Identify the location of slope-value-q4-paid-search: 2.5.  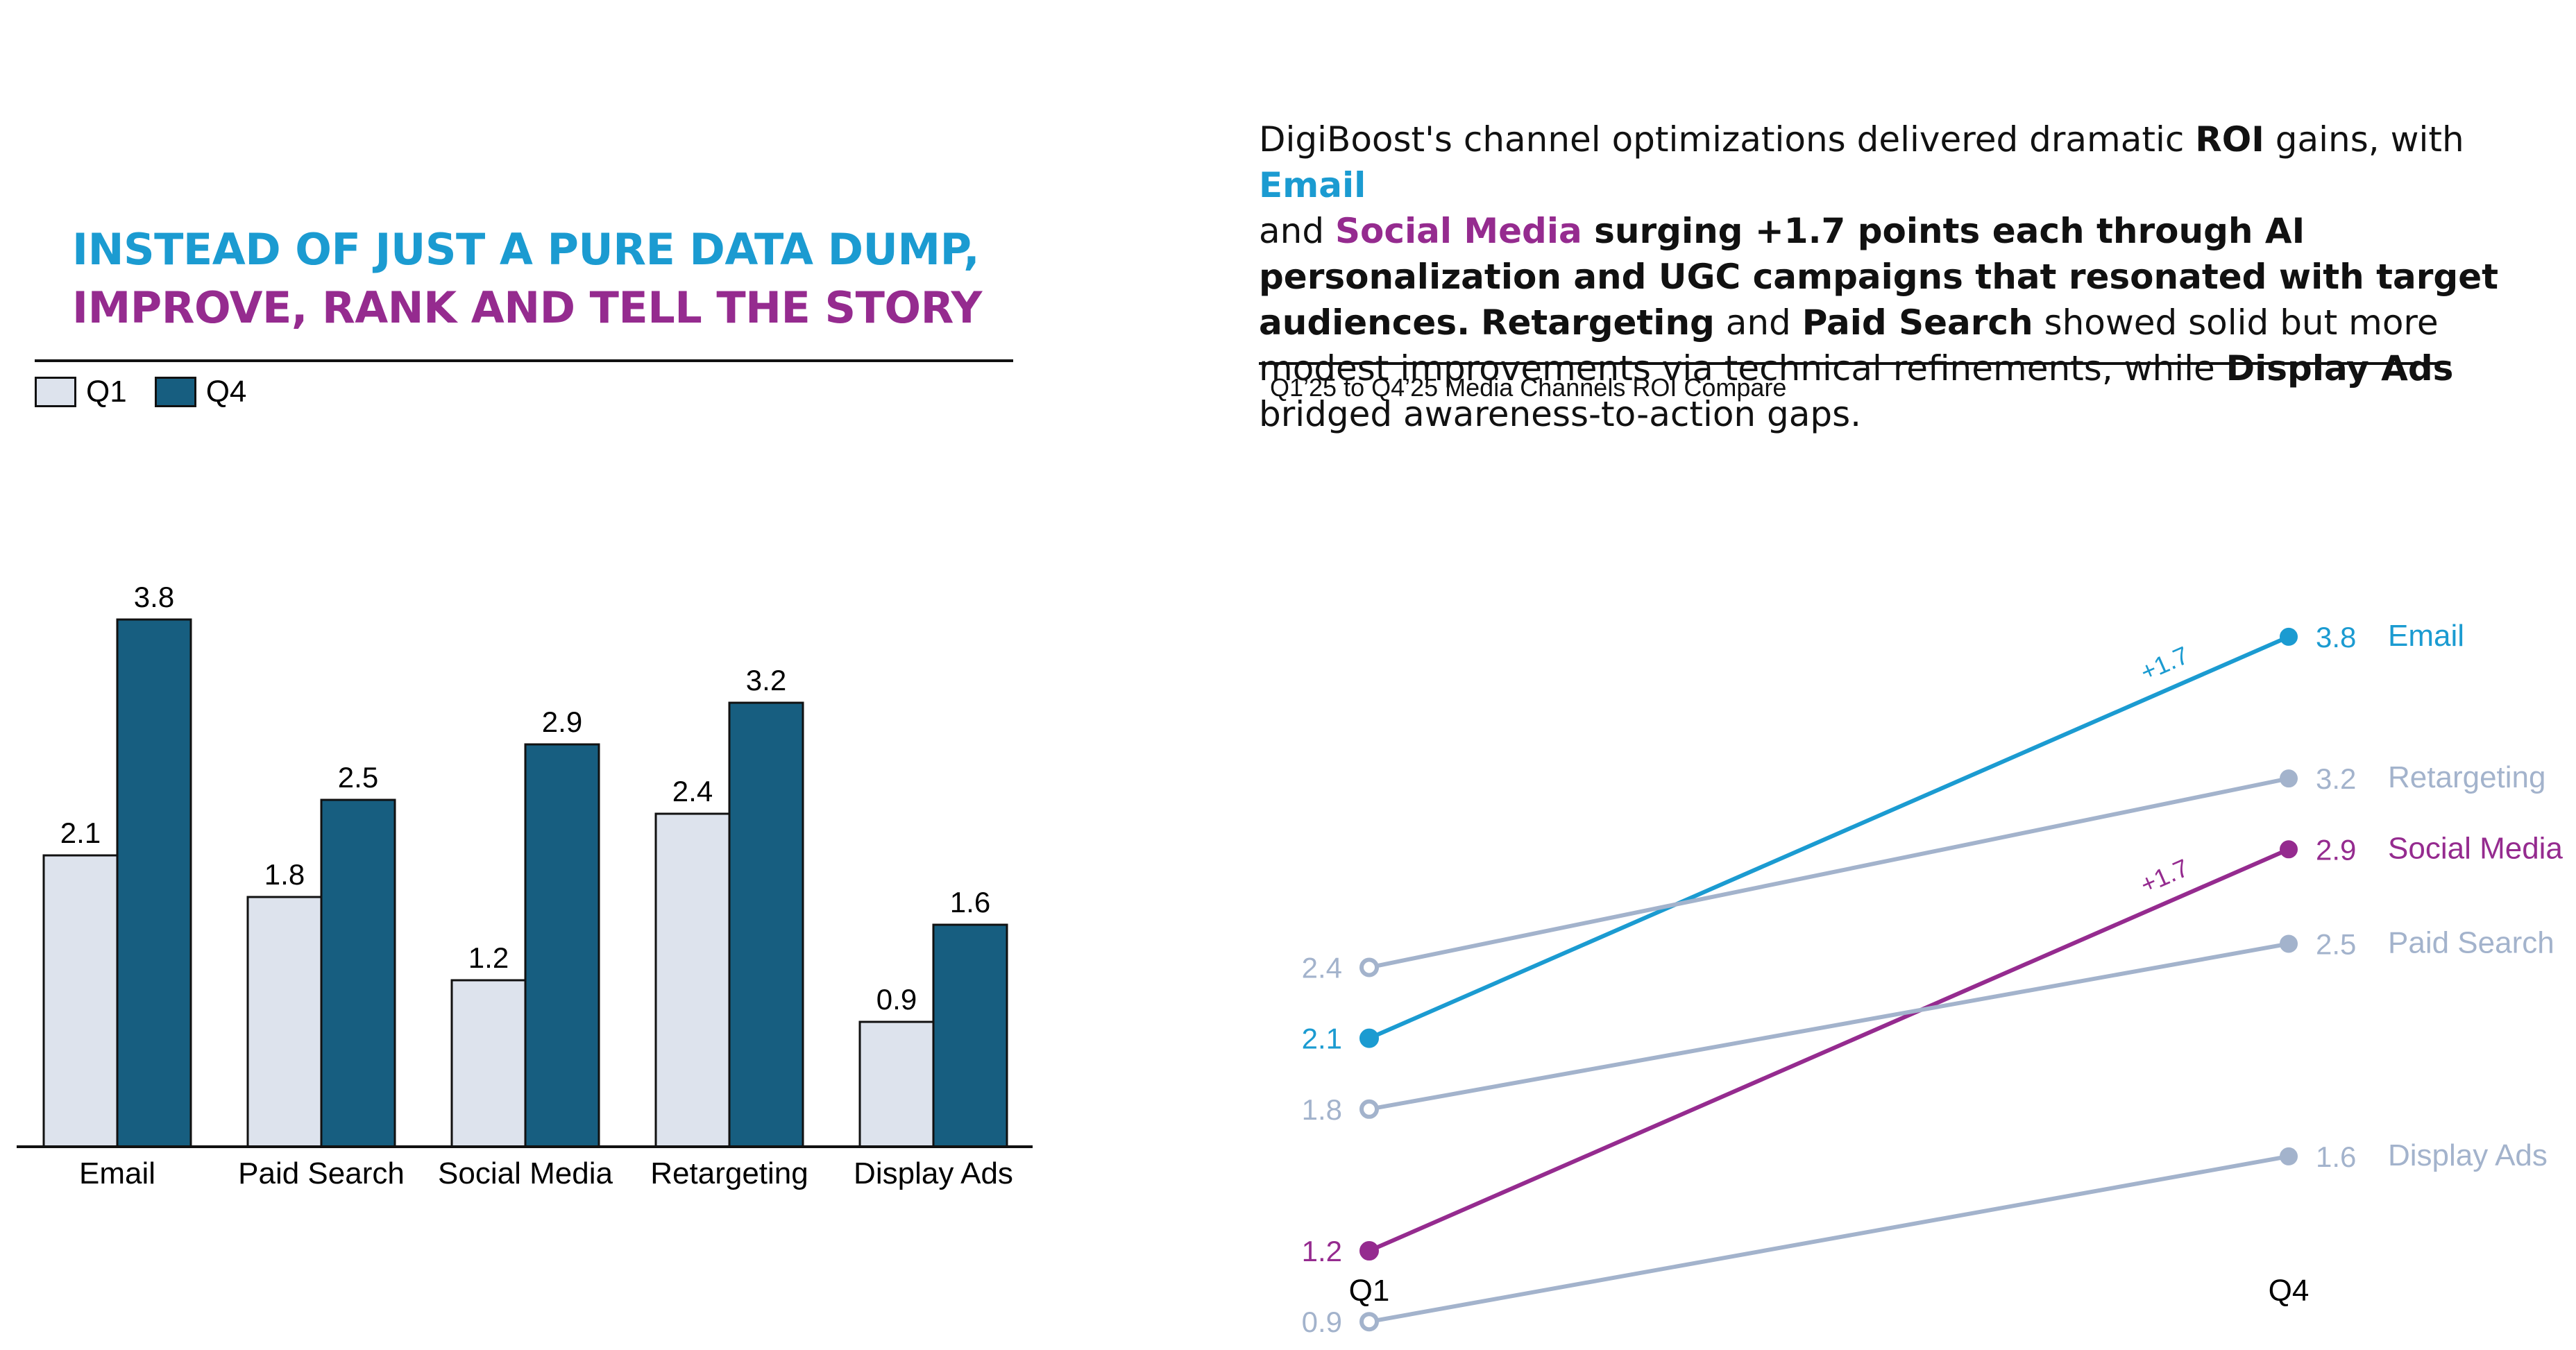
(2336, 944).